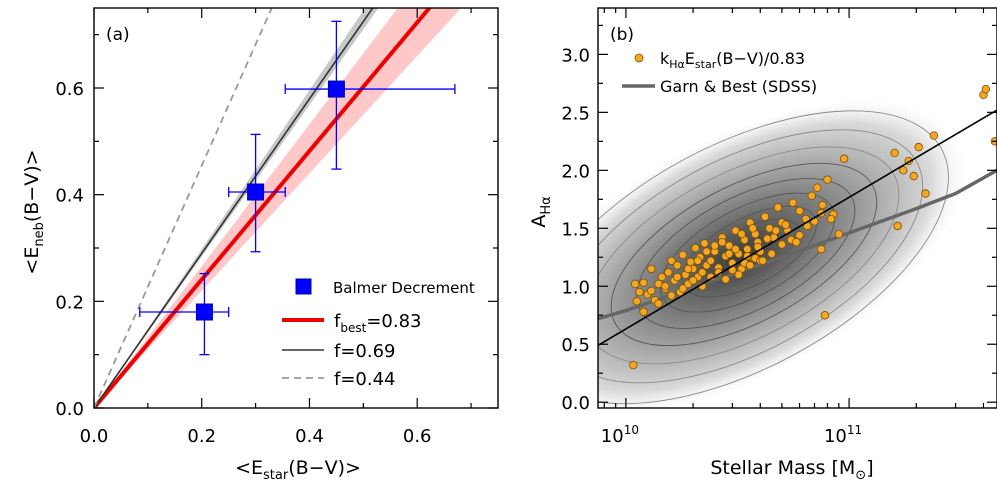 The height and width of the screenshot is (486, 997). I want to click on y-tick-label: 1.0, so click(575, 287).